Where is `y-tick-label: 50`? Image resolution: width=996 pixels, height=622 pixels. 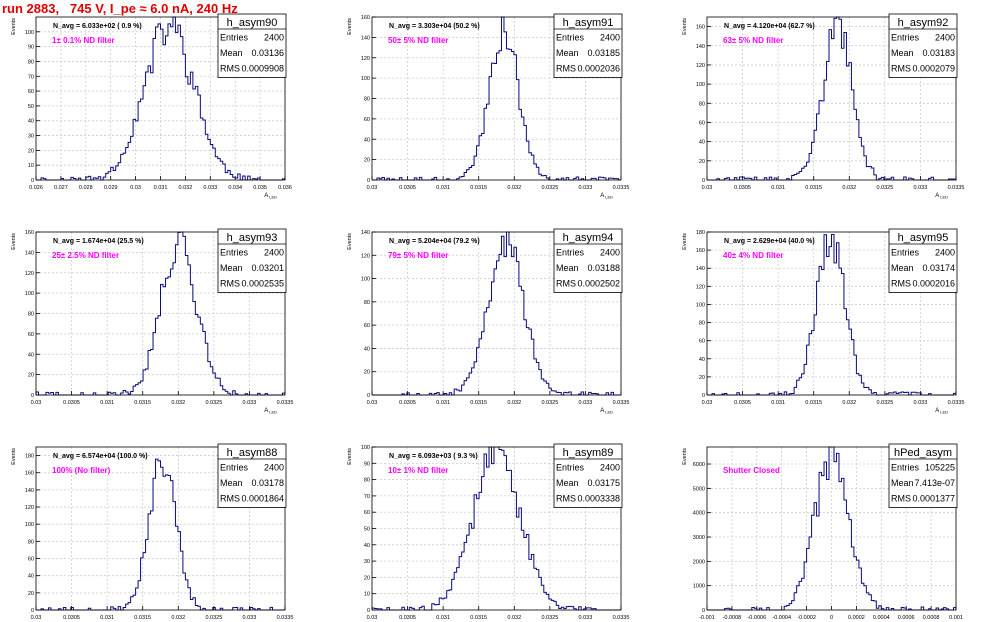
y-tick-label: 50 is located at coordinates (367, 530).